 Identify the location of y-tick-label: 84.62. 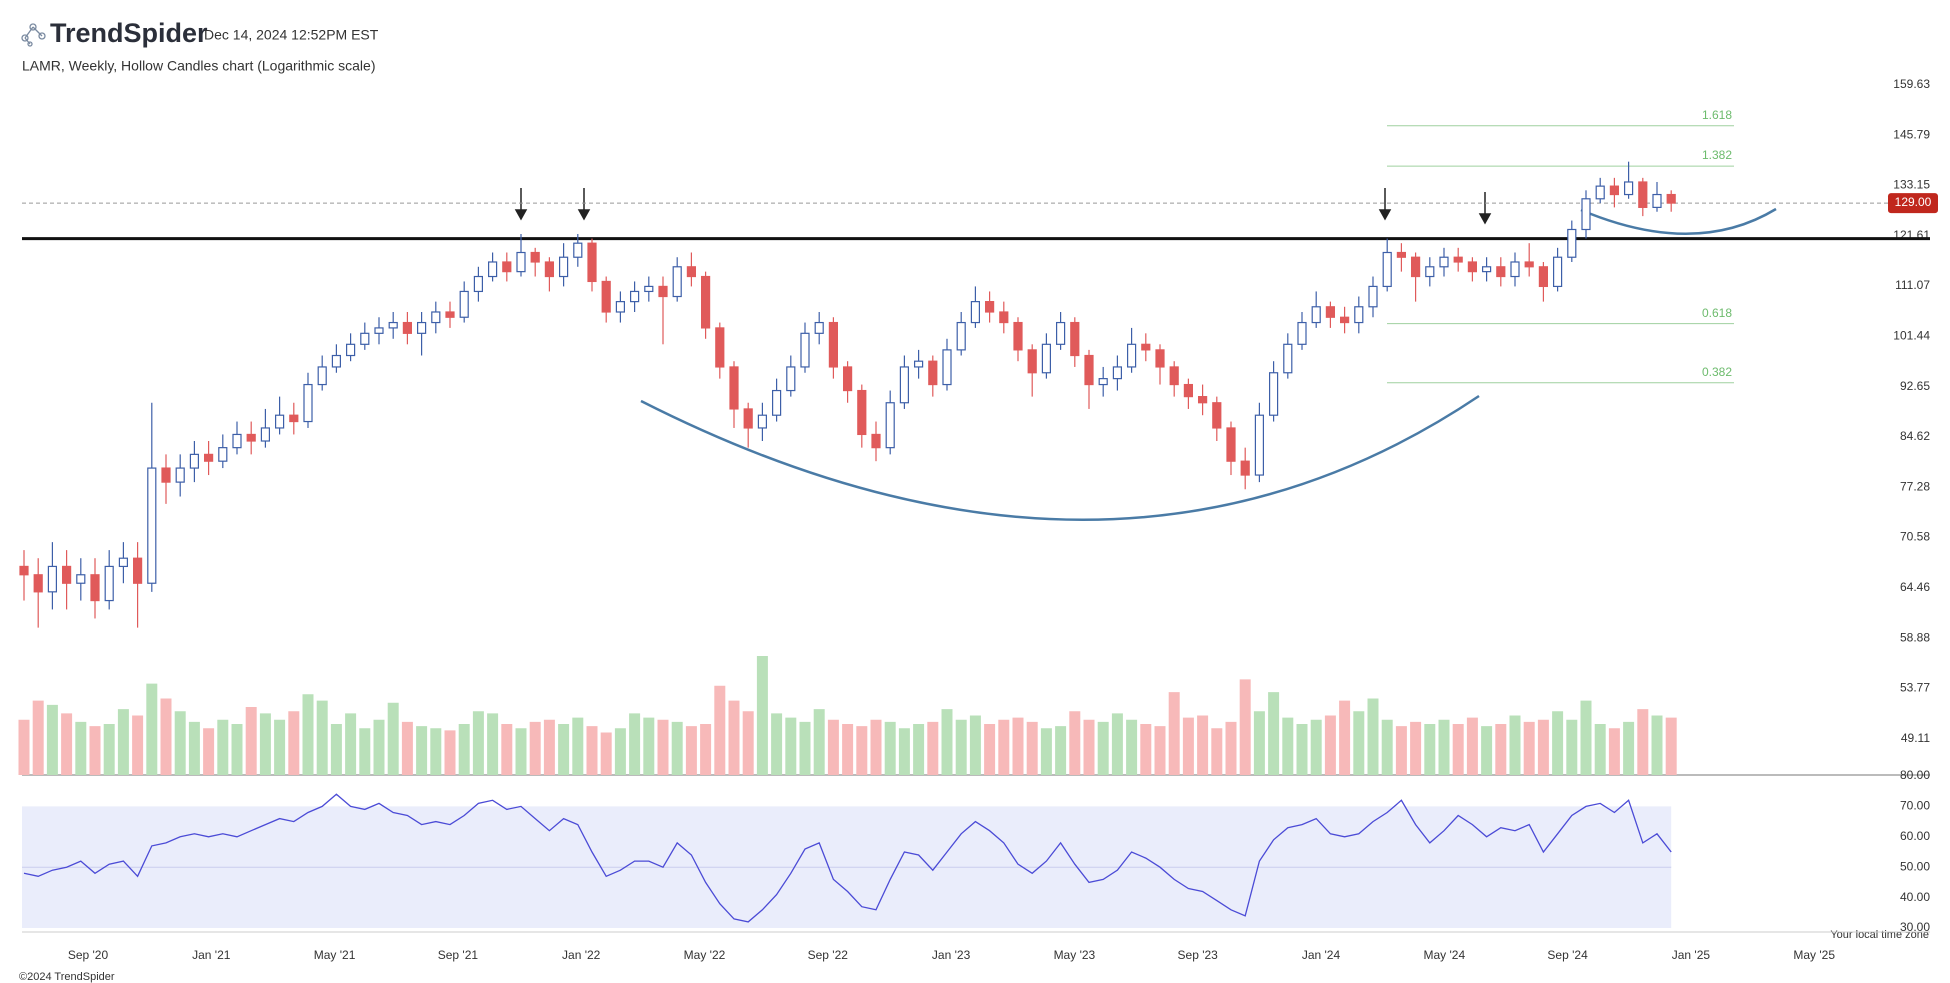
(1915, 436).